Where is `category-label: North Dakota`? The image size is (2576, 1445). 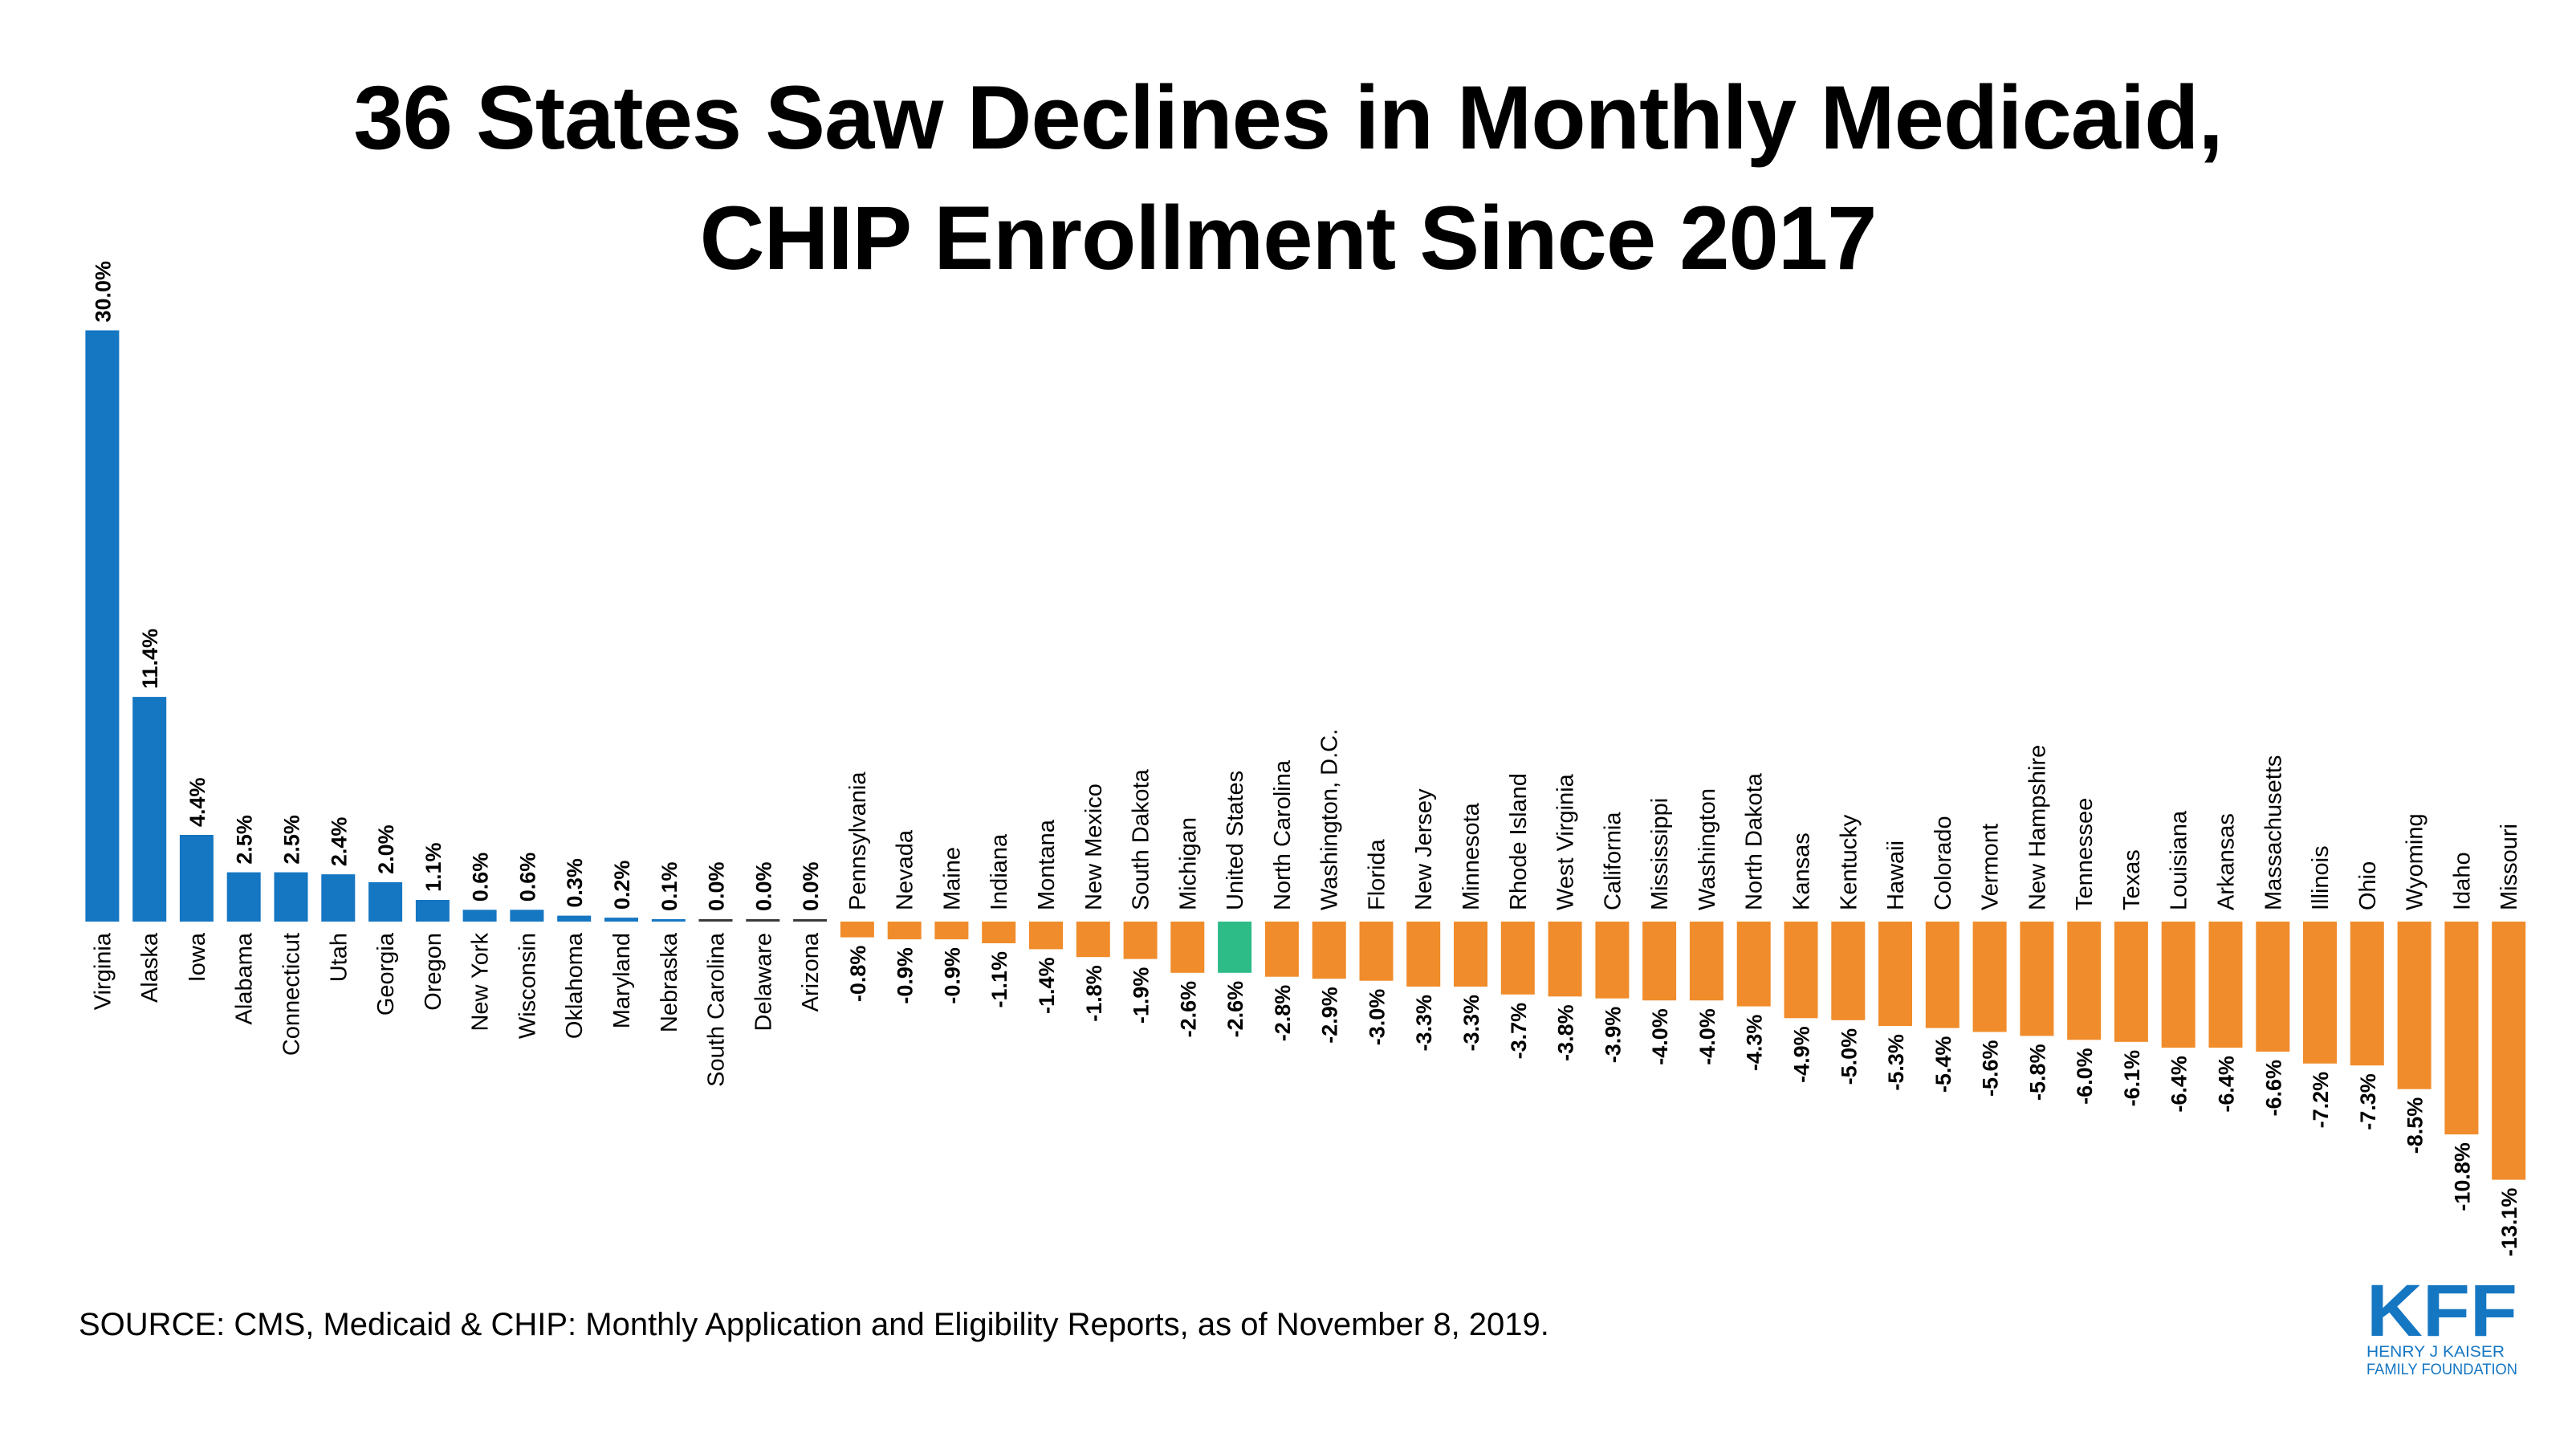 category-label: North Dakota is located at coordinates (1755, 841).